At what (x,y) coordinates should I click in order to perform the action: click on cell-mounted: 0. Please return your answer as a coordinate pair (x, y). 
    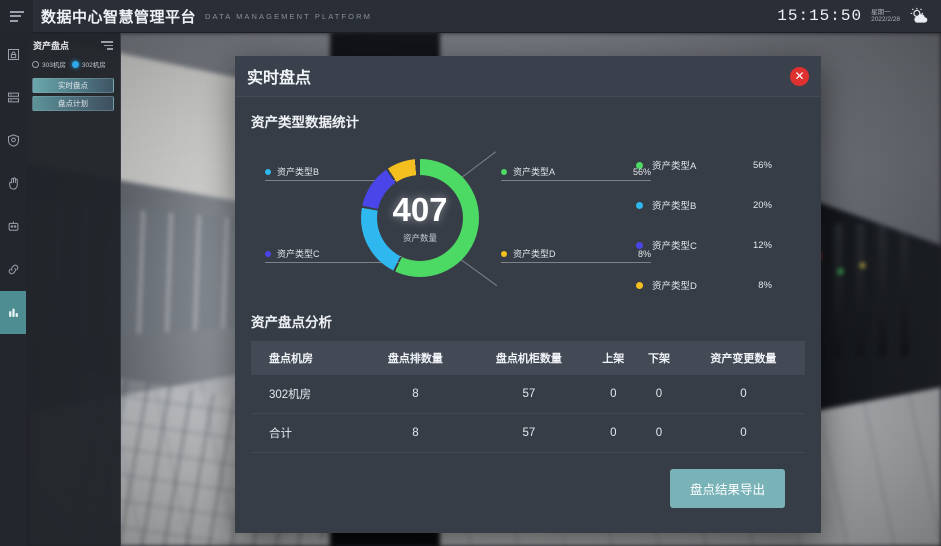
    Looking at the image, I should click on (613, 394).